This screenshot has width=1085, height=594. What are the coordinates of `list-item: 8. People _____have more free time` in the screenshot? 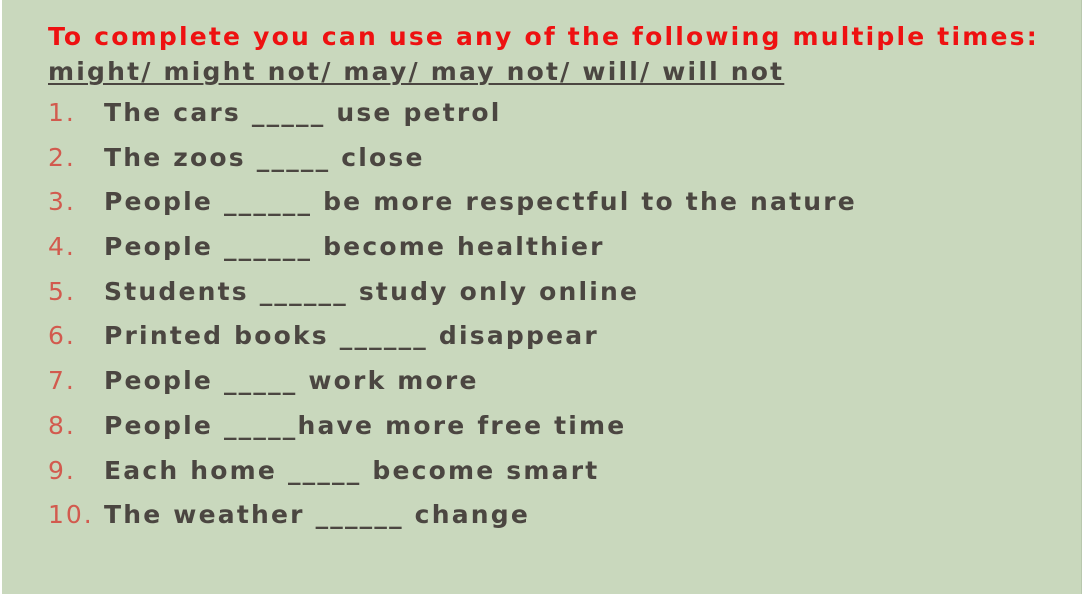 It's located at (543, 433).